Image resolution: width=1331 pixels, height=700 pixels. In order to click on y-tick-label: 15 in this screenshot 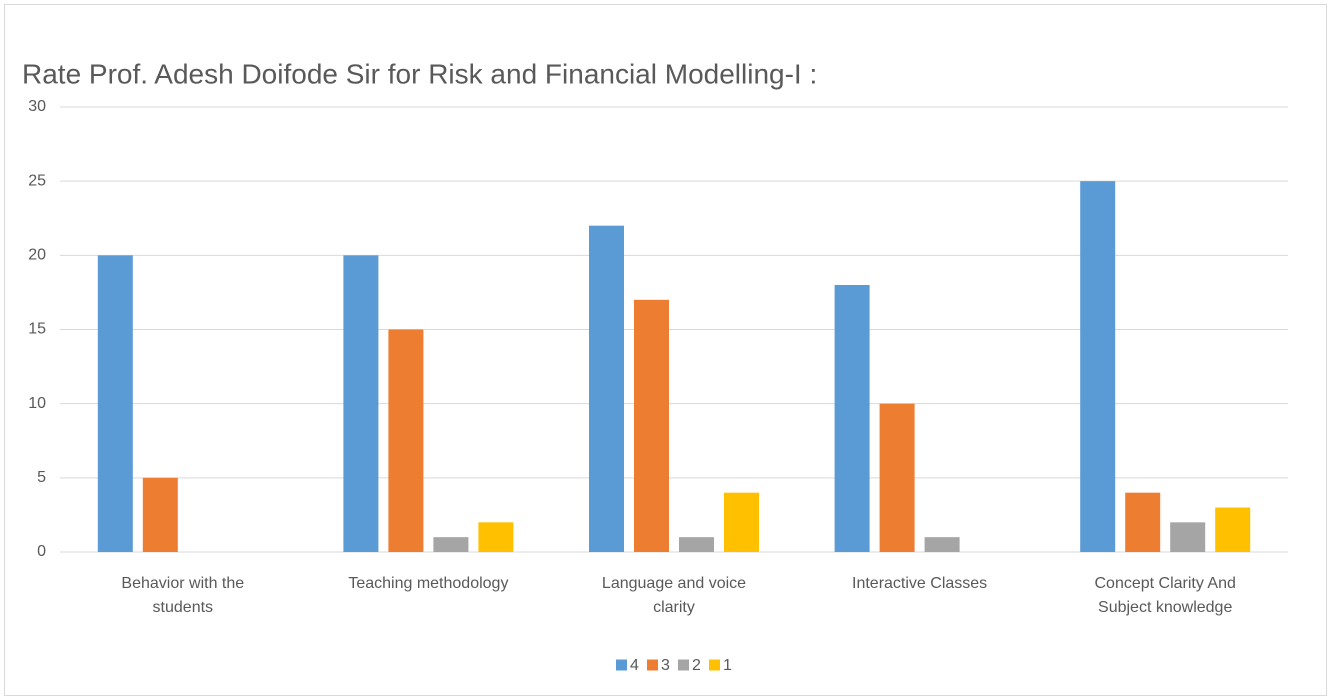, I will do `click(37, 329)`.